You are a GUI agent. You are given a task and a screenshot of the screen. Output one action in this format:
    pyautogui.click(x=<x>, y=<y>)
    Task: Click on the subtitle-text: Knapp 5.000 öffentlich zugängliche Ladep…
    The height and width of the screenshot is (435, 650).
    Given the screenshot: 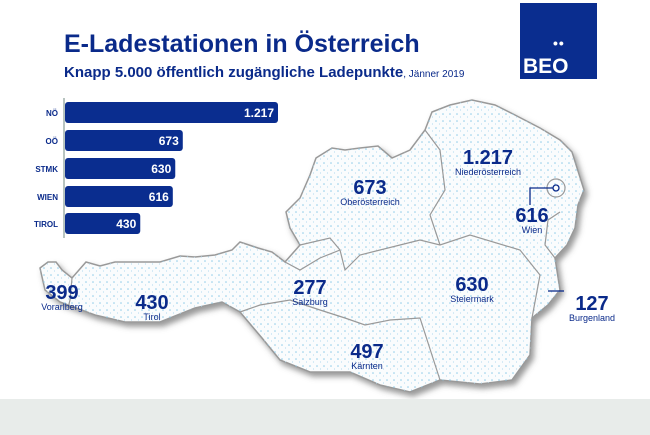 What is the action you would take?
    pyautogui.click(x=234, y=72)
    